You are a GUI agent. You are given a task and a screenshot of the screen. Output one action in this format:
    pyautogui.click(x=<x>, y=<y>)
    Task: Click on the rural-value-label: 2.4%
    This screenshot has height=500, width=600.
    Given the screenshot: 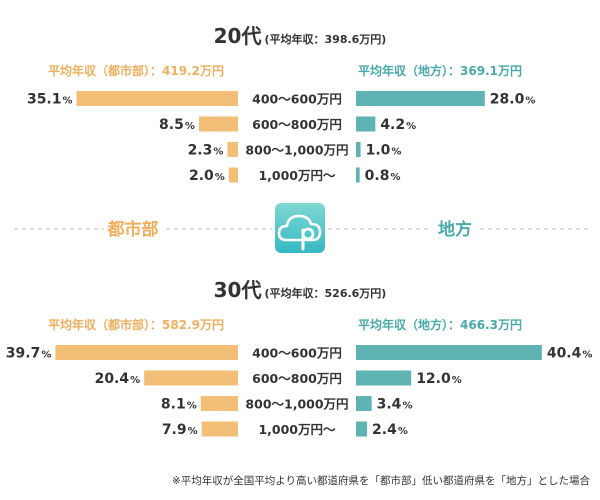 What is the action you would take?
    pyautogui.click(x=390, y=430)
    